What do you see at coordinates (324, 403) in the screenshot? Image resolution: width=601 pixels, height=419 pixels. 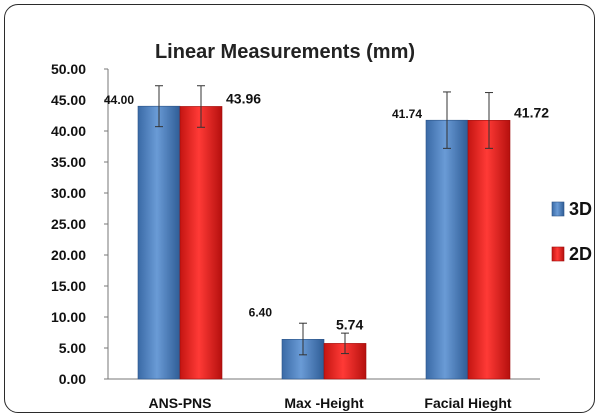 I see `x-tick-label: Max -Height` at bounding box center [324, 403].